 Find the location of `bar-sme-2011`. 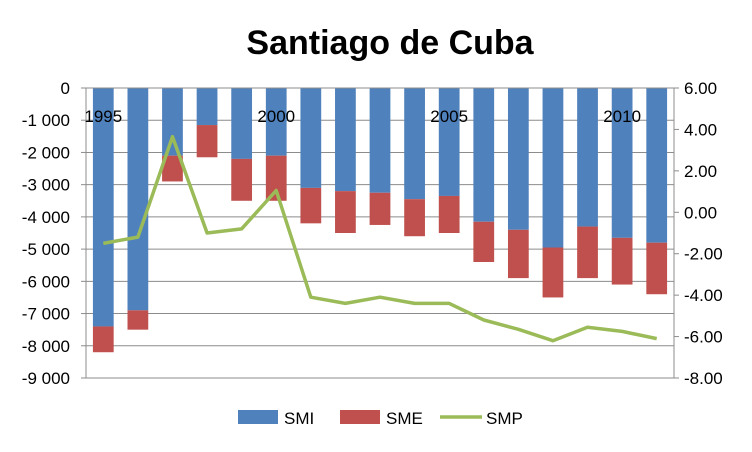

bar-sme-2011 is located at coordinates (657, 268).